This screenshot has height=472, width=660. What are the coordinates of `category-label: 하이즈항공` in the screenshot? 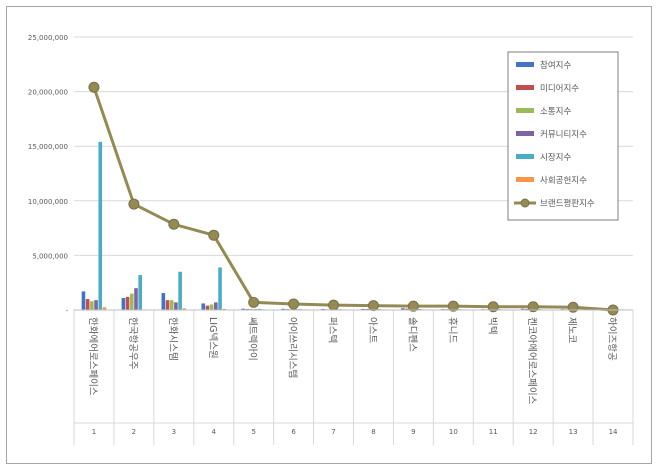 It's located at (612, 339).